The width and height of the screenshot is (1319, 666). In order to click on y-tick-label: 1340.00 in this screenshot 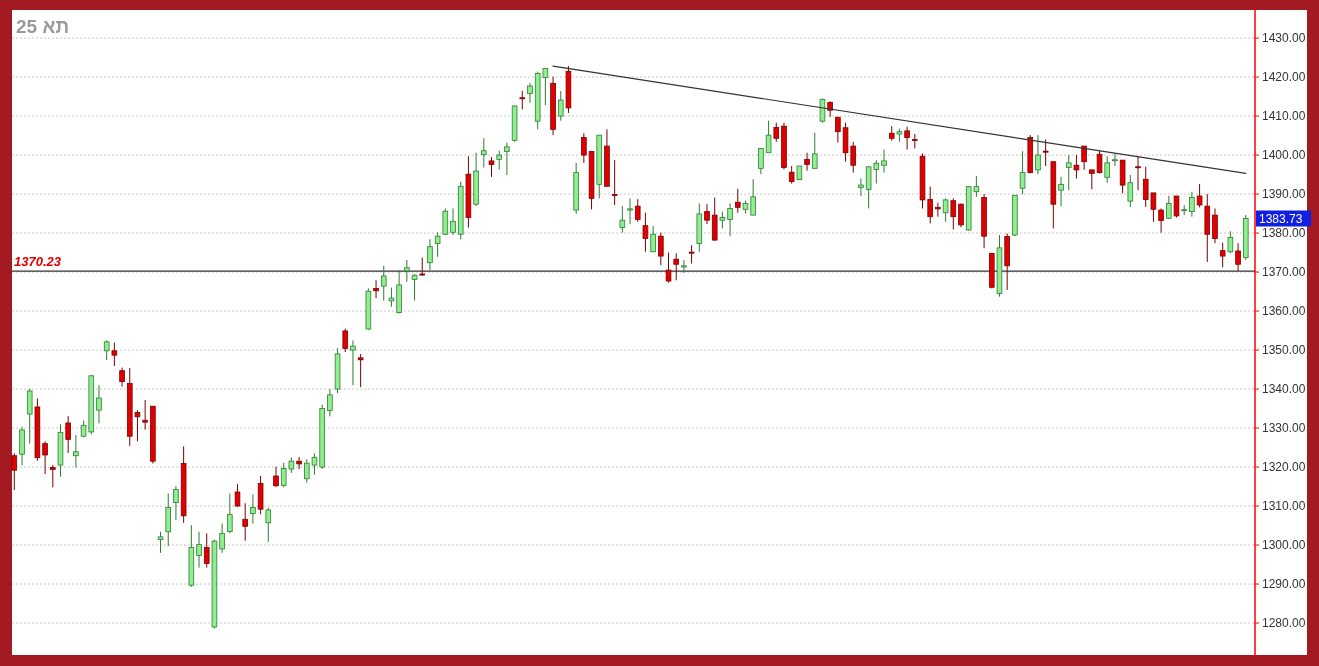, I will do `click(1284, 389)`.